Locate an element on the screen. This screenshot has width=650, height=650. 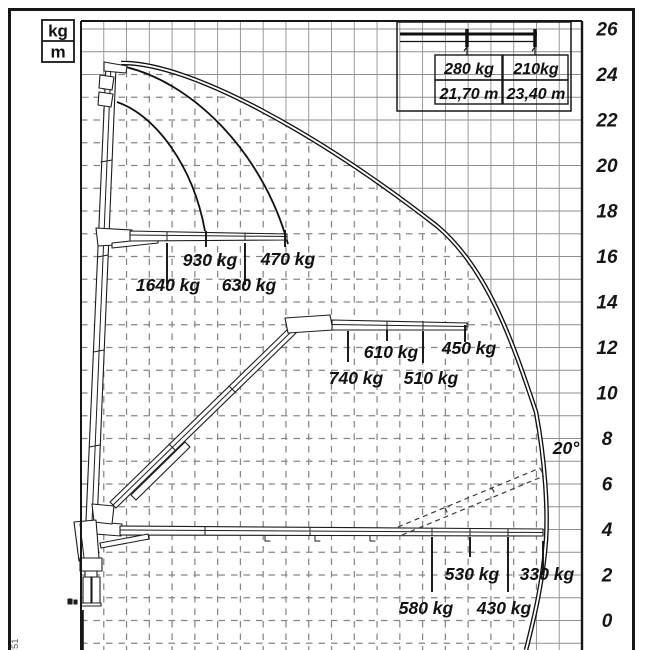
y-axis-label-0: 0 is located at coordinates (607, 621).